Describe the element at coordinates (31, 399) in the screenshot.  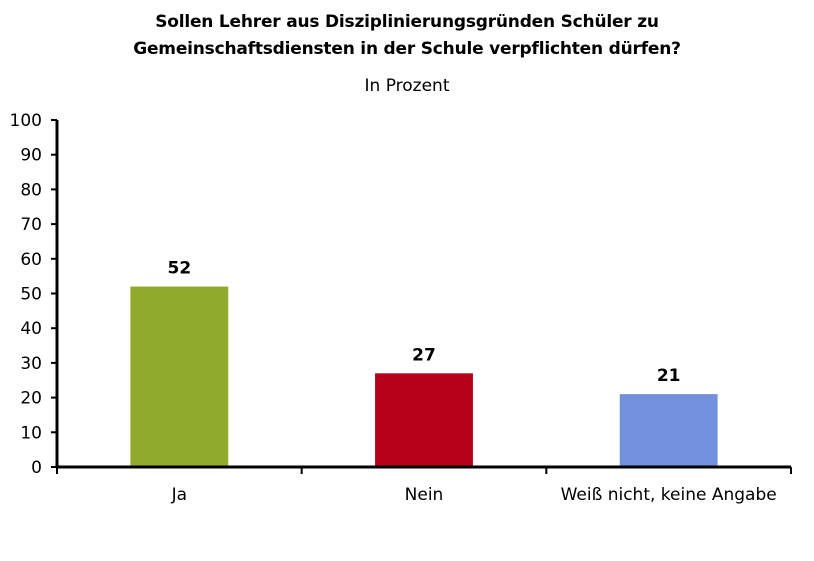
I see `y-tick-label-20: 20` at that location.